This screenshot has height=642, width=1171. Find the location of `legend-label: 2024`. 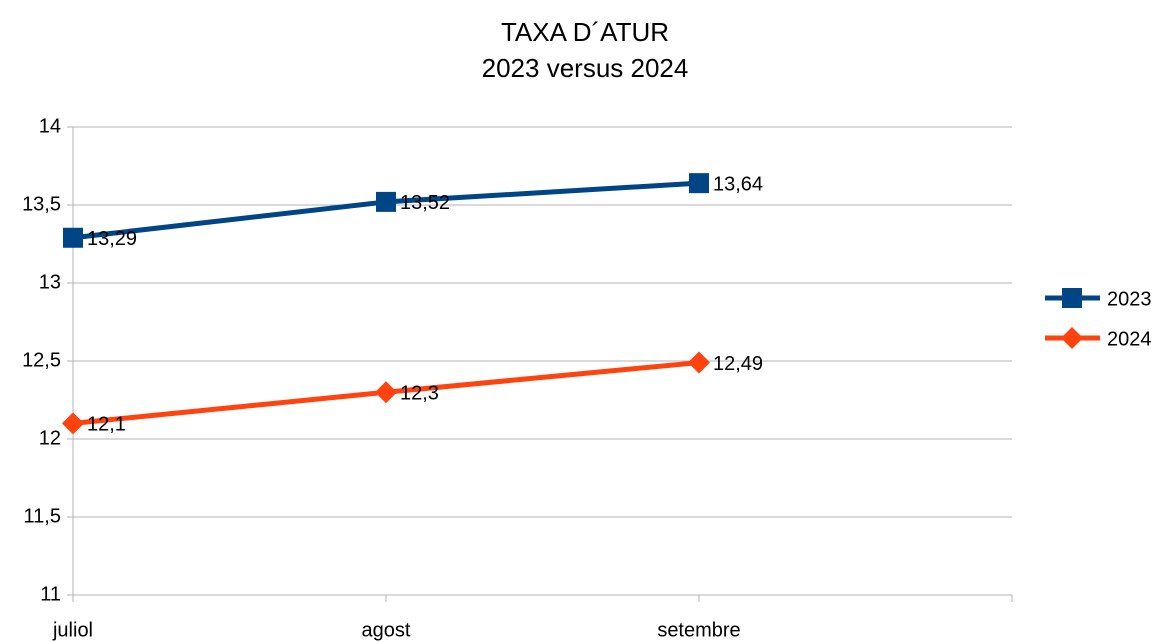

legend-label: 2024 is located at coordinates (1129, 339).